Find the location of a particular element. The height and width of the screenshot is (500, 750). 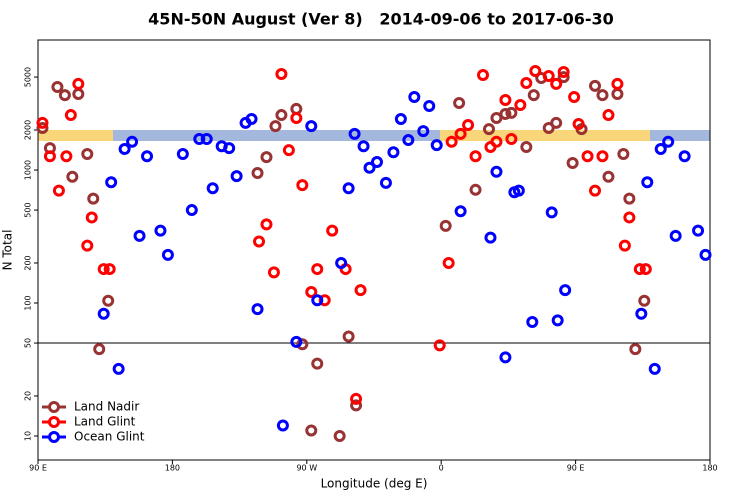

x-tick-label: 90 E is located at coordinates (38, 468).